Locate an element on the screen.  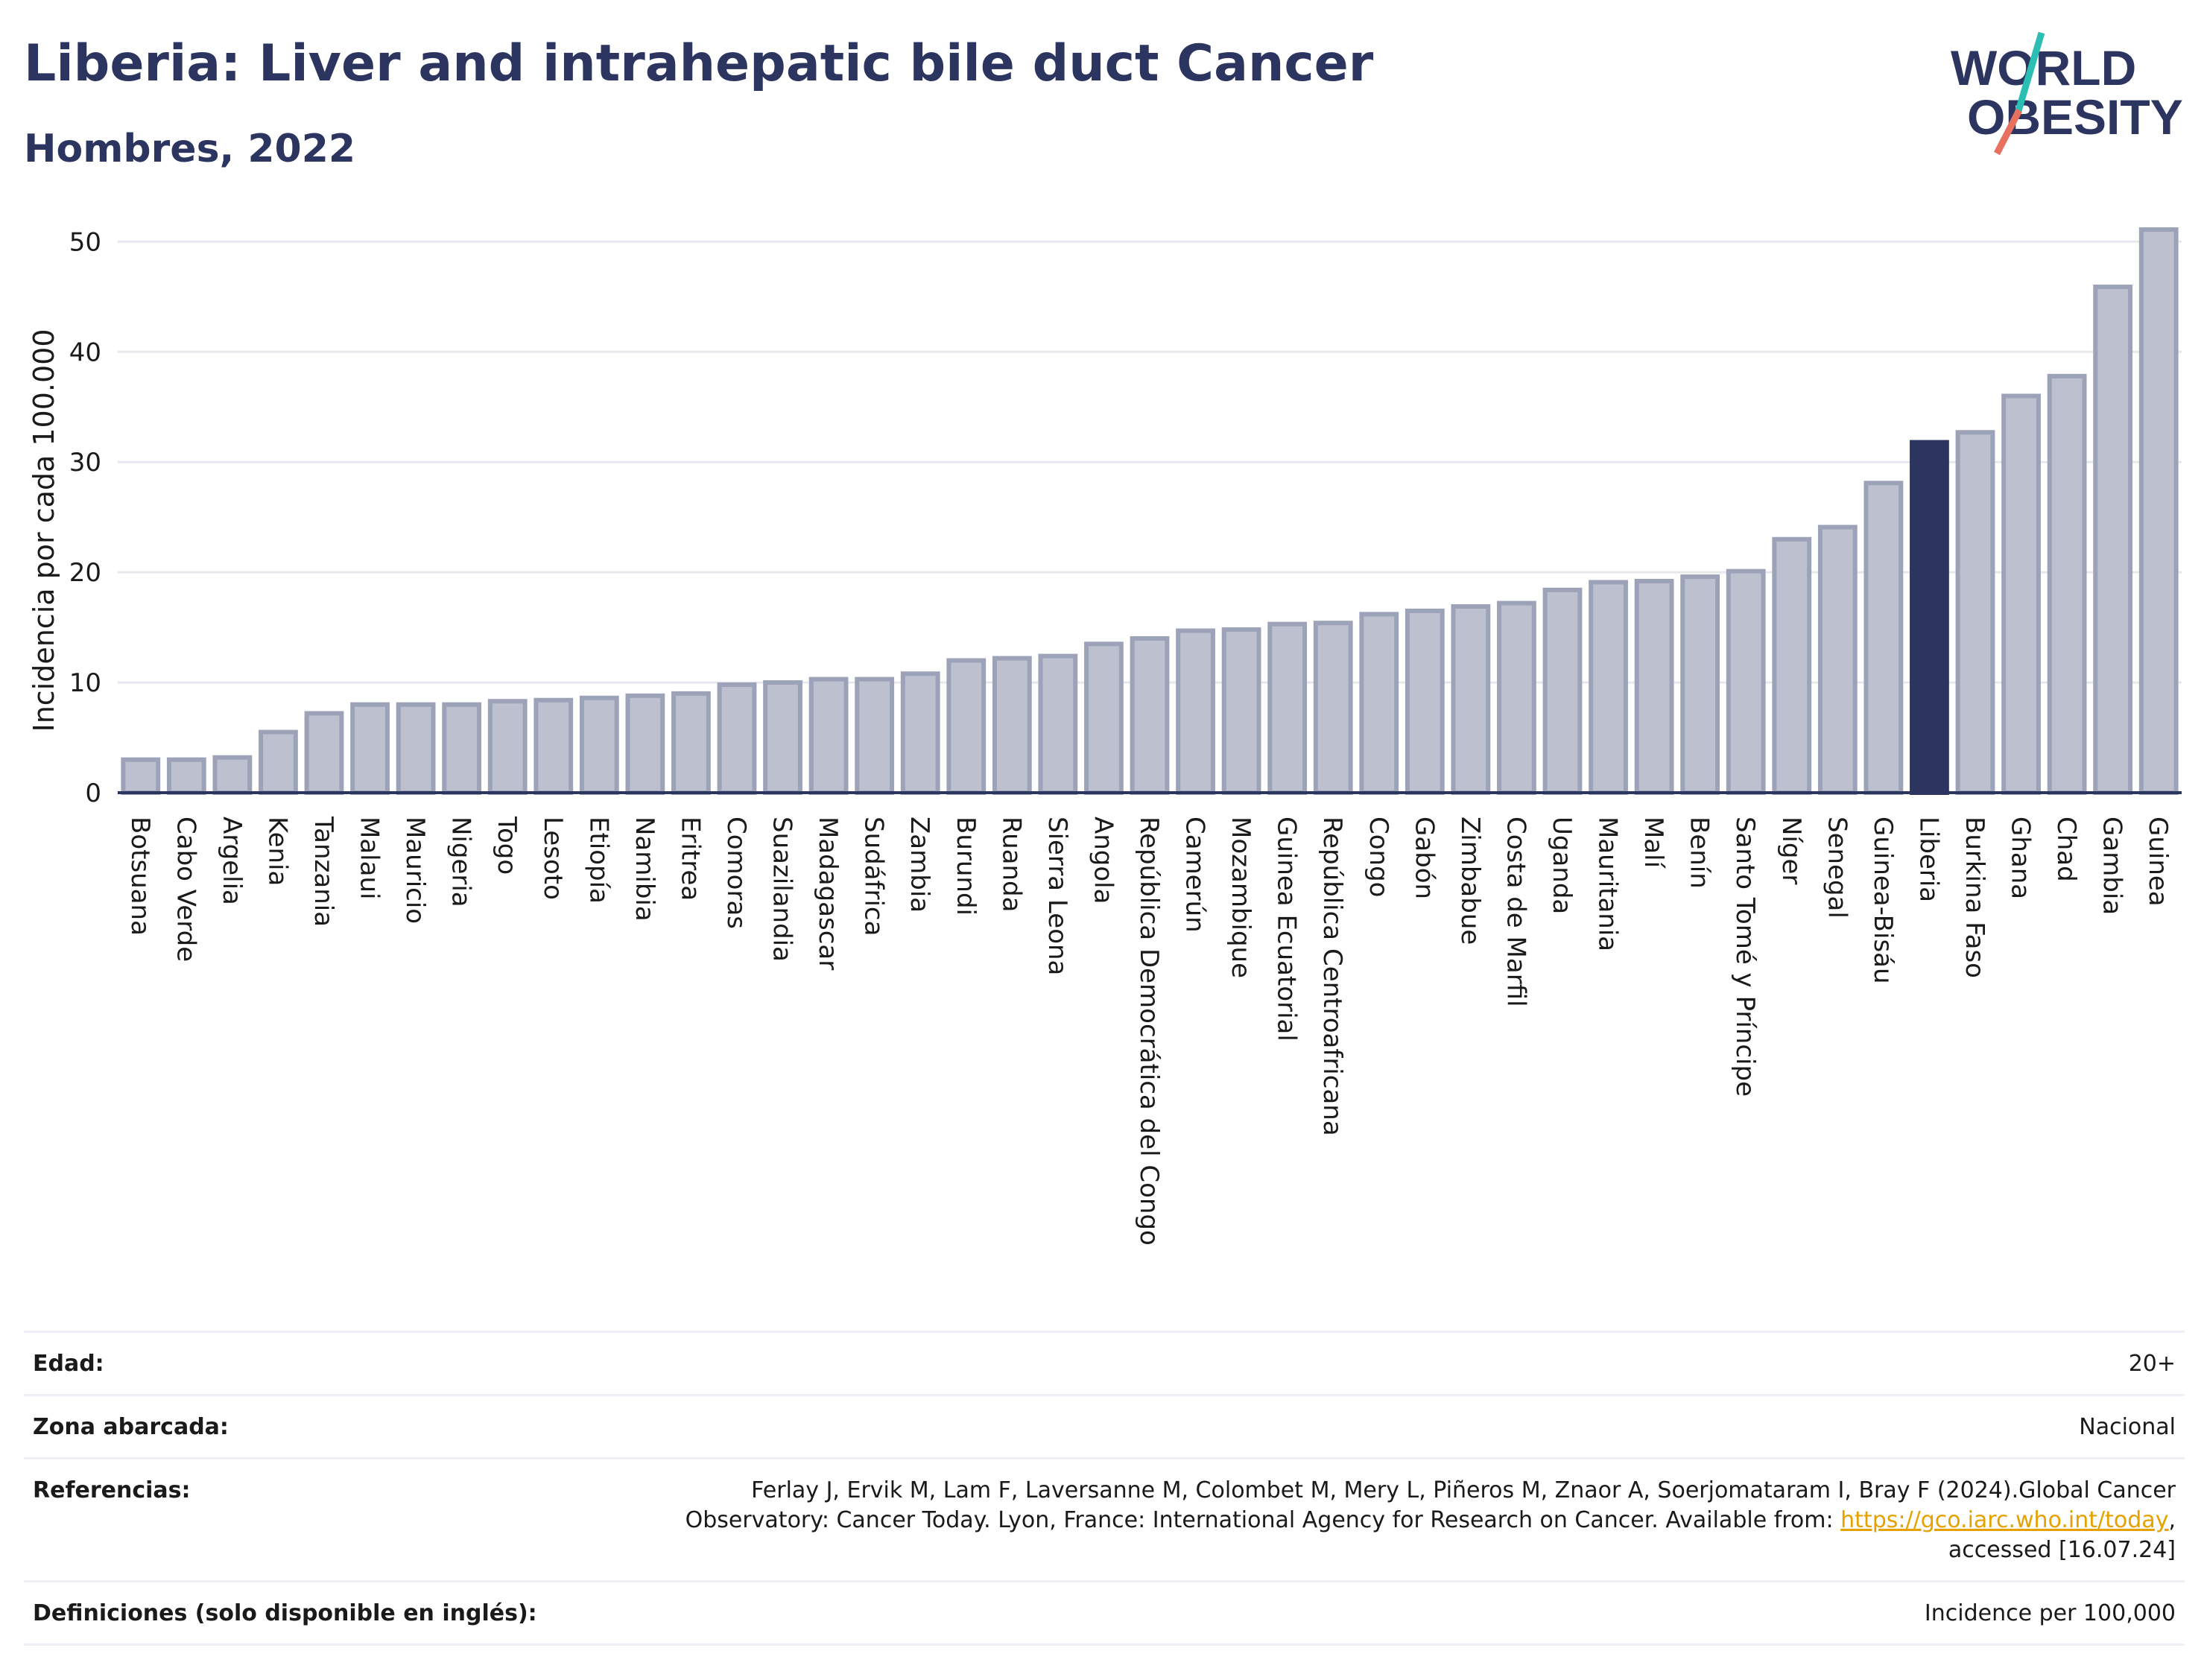
x-tick-label: Namibia is located at coordinates (644, 869).